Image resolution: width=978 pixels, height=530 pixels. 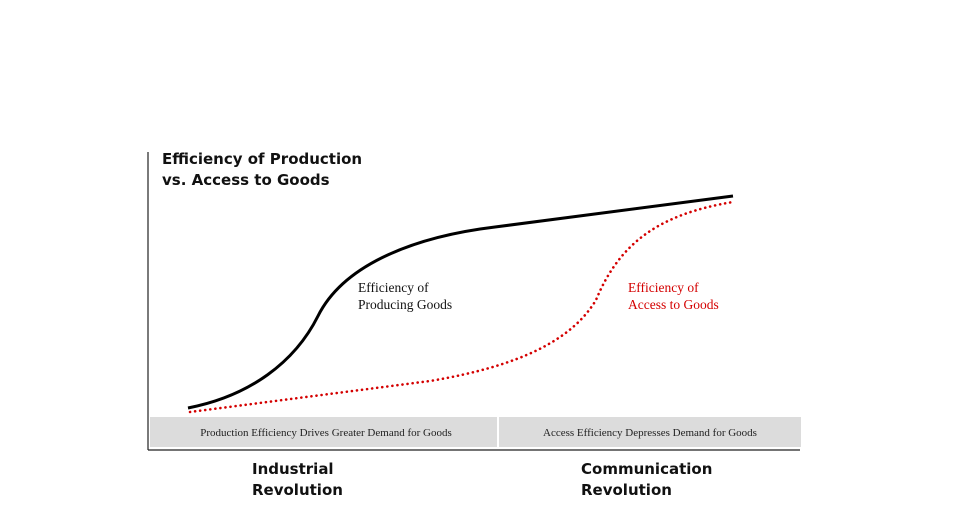 What do you see at coordinates (405, 304) in the screenshot?
I see `curve-label: Producing Goods` at bounding box center [405, 304].